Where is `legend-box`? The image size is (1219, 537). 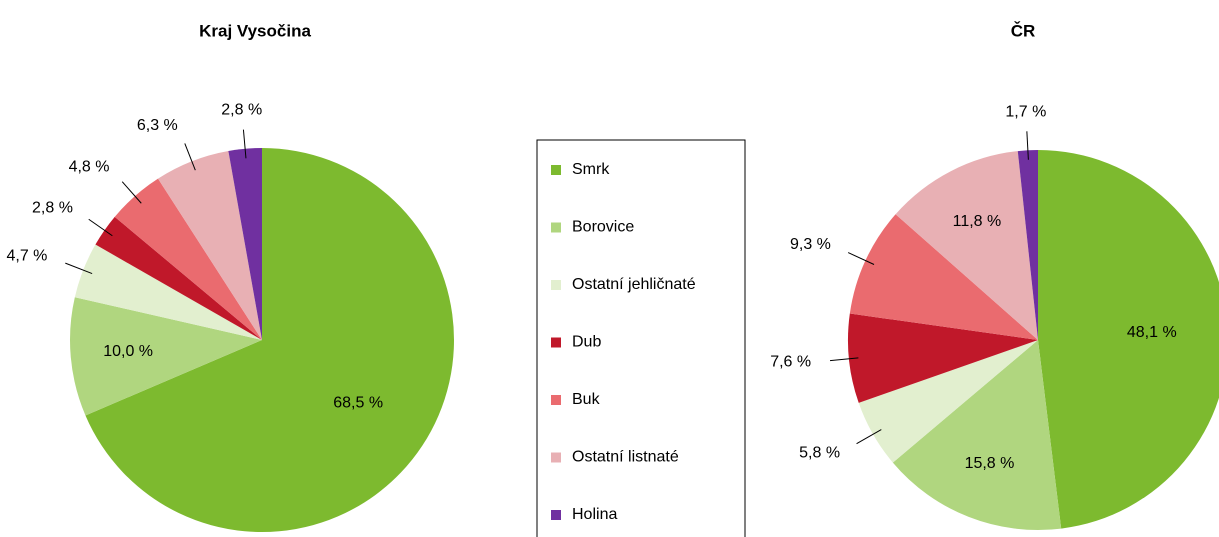 legend-box is located at coordinates (641, 338).